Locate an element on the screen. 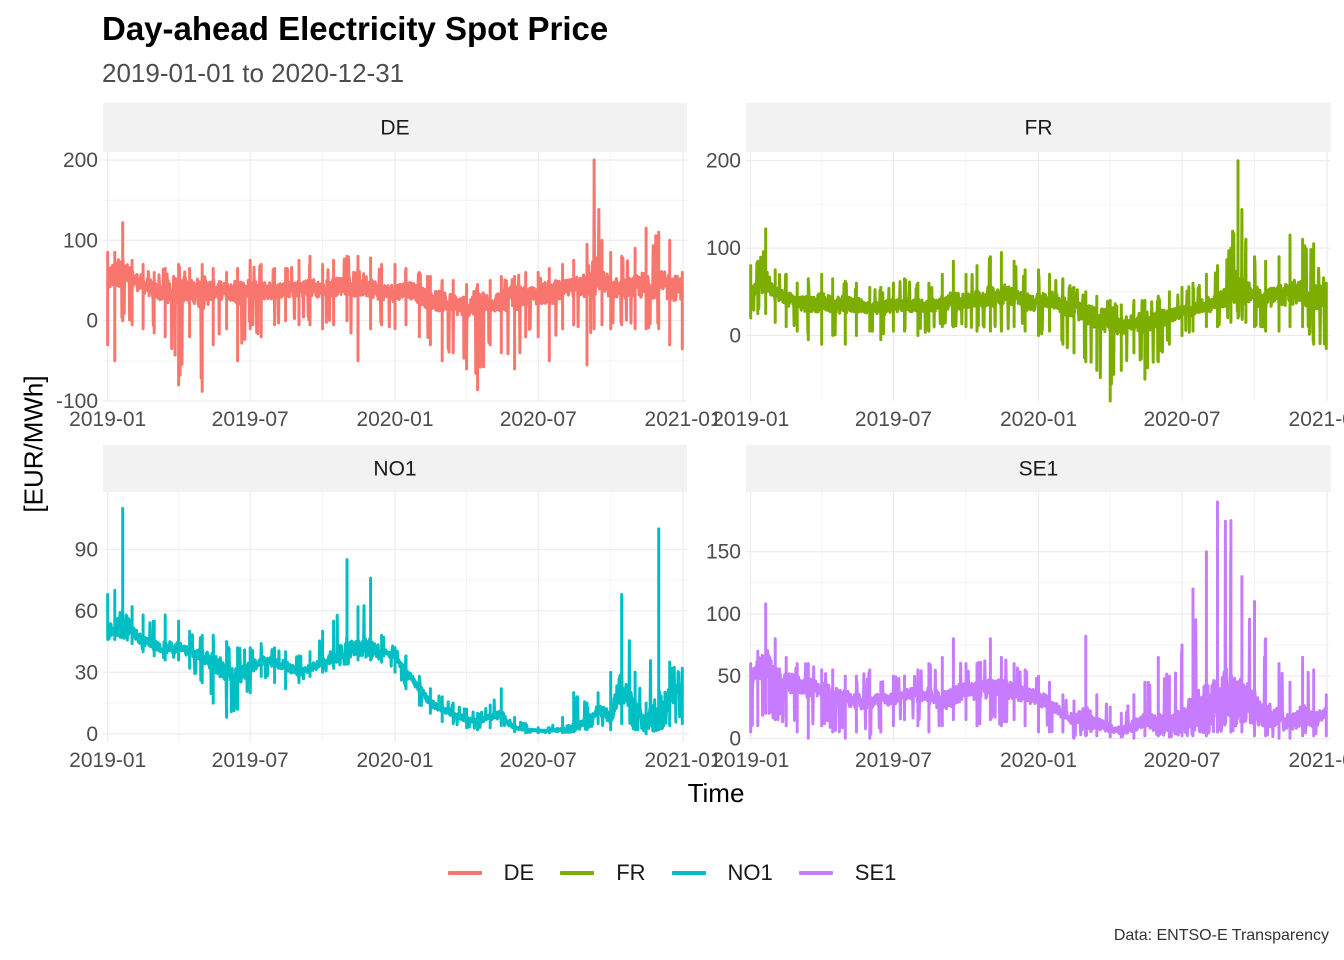 This screenshot has height=960, width=1344. facet-strip-se1 is located at coordinates (1038, 468).